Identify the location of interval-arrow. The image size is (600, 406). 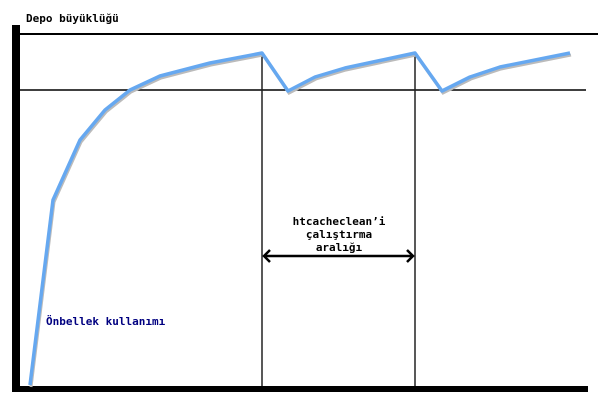
(338, 256).